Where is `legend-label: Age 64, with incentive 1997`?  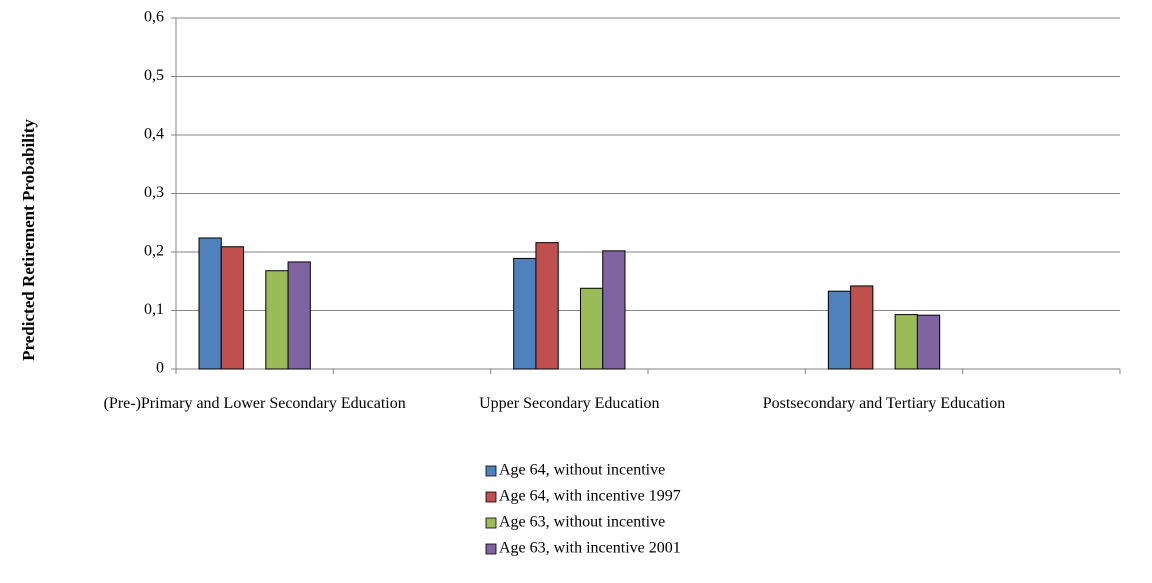
legend-label: Age 64, with incentive 1997 is located at coordinates (590, 496).